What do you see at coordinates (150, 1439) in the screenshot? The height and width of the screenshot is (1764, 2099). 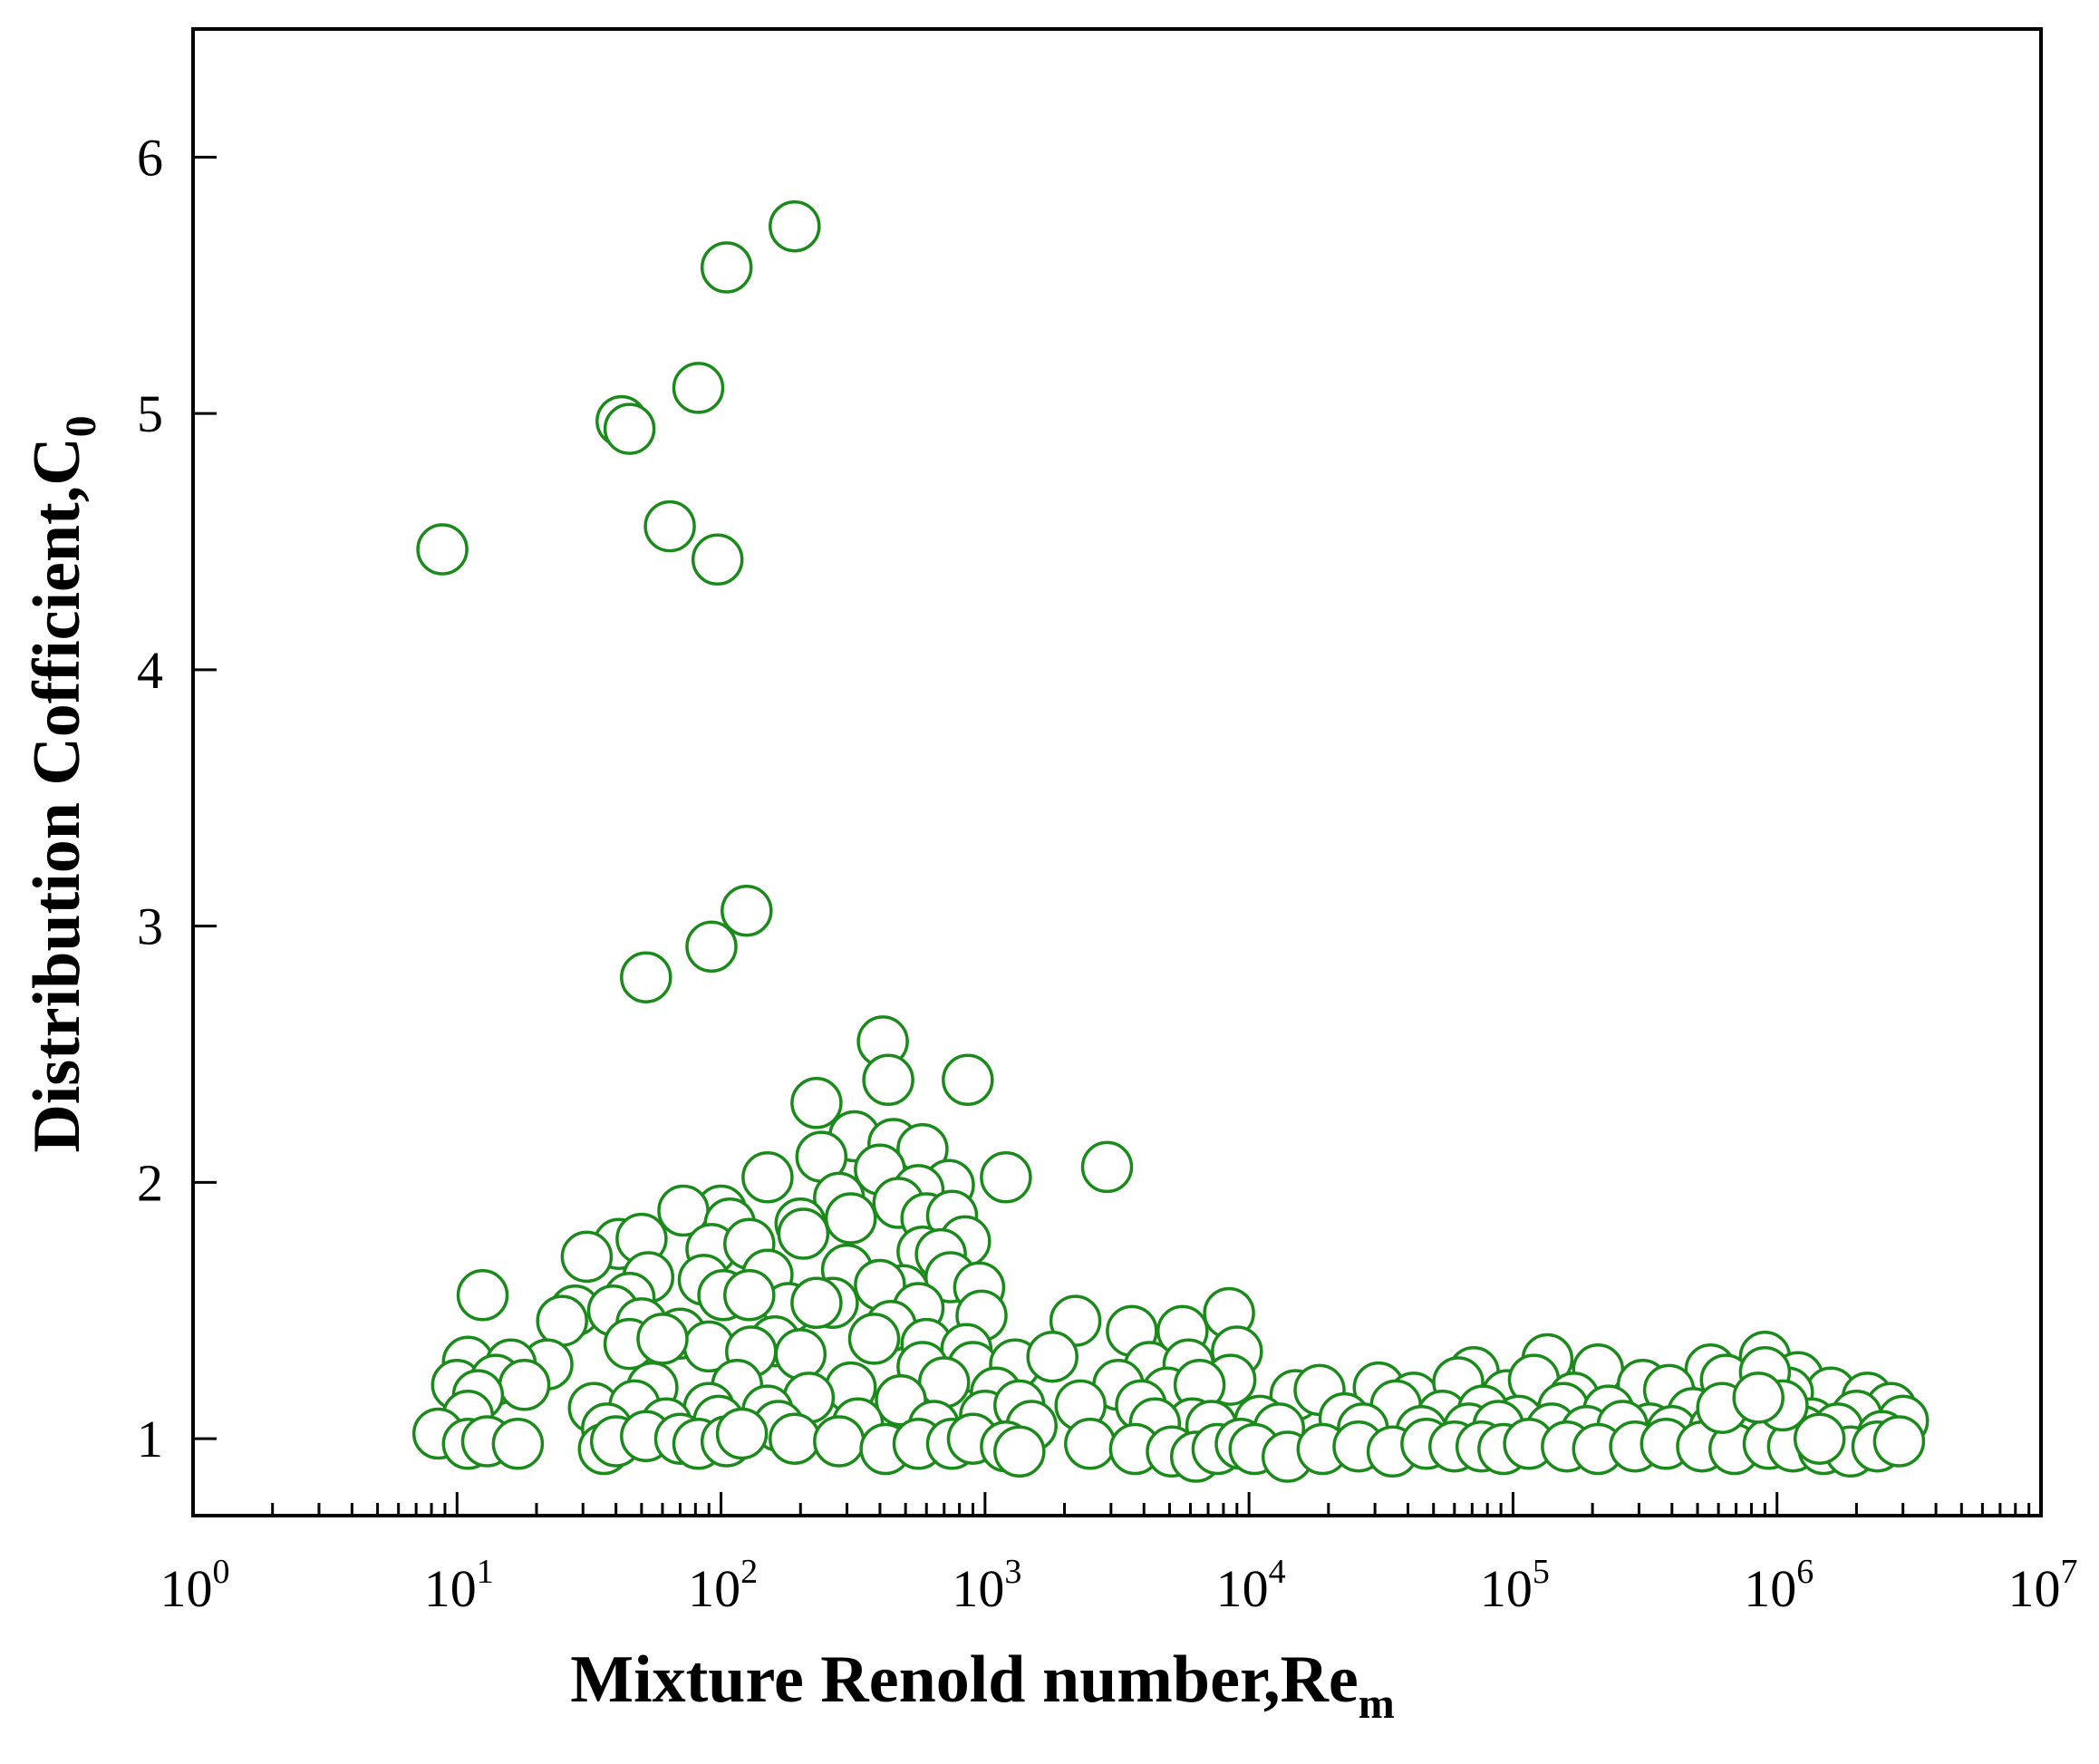 I see `y-tick-label: 1` at bounding box center [150, 1439].